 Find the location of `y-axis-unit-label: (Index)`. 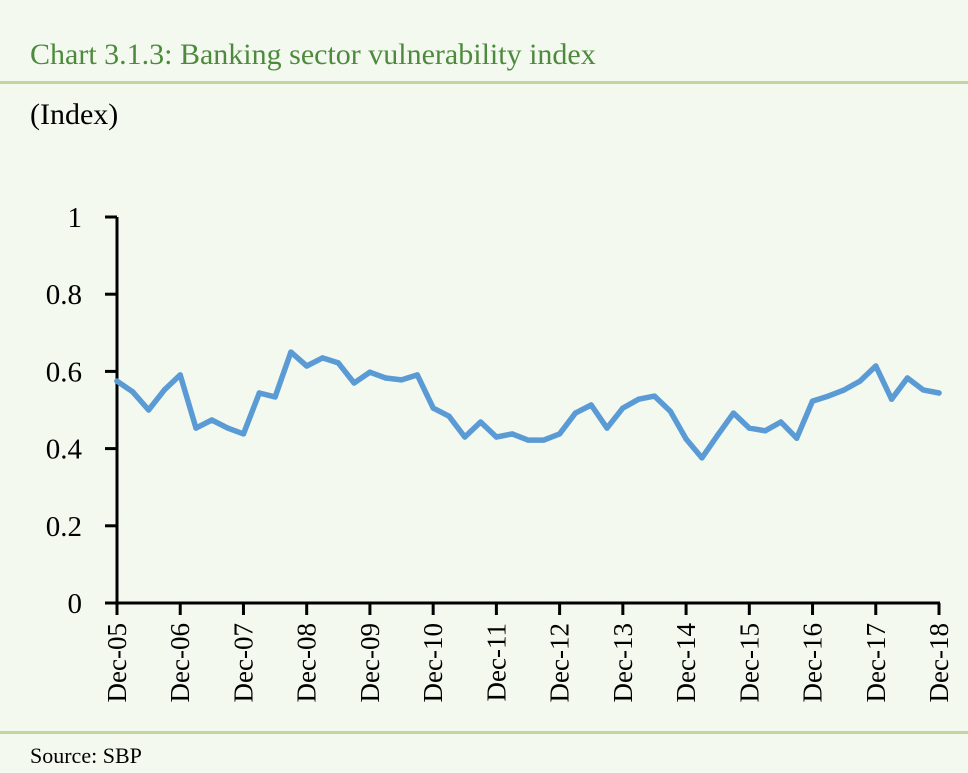

y-axis-unit-label: (Index) is located at coordinates (74, 114).